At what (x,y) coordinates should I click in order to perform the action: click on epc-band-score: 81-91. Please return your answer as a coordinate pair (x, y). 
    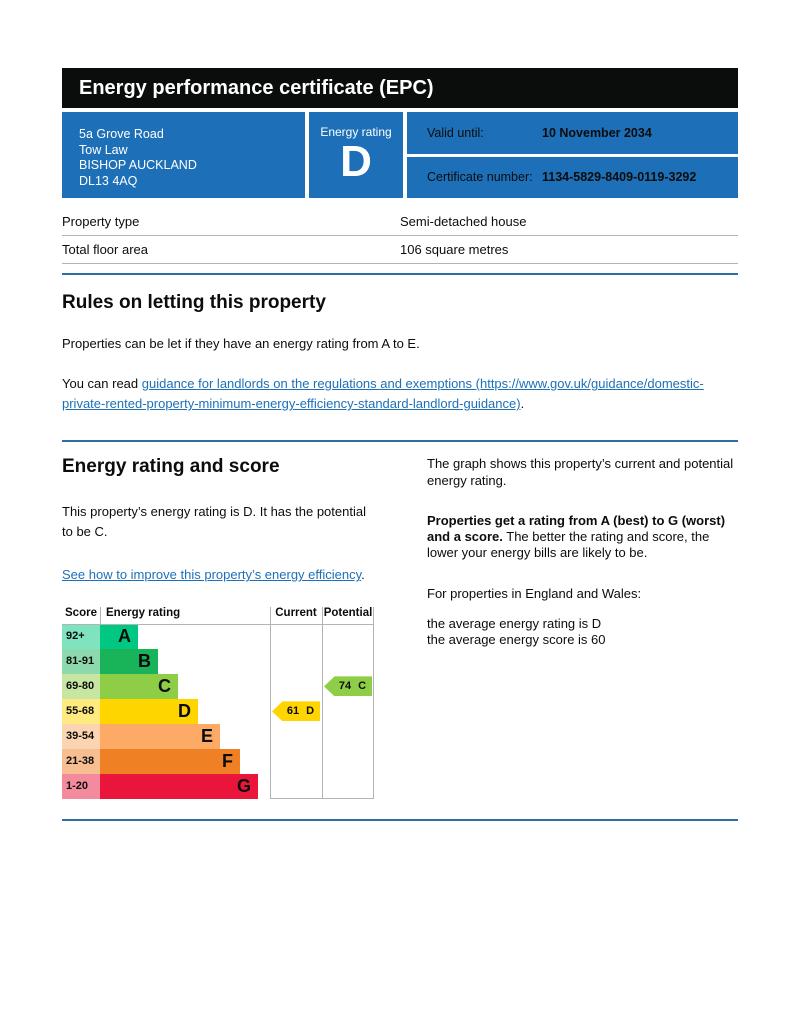
    Looking at the image, I should click on (81, 661).